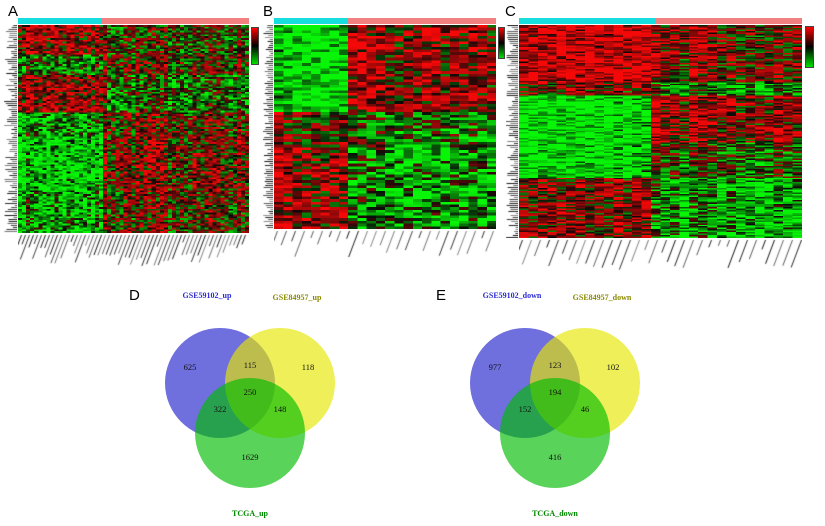 This screenshot has height=526, width=825. I want to click on venn-d-count-set1-only: 625, so click(190, 367).